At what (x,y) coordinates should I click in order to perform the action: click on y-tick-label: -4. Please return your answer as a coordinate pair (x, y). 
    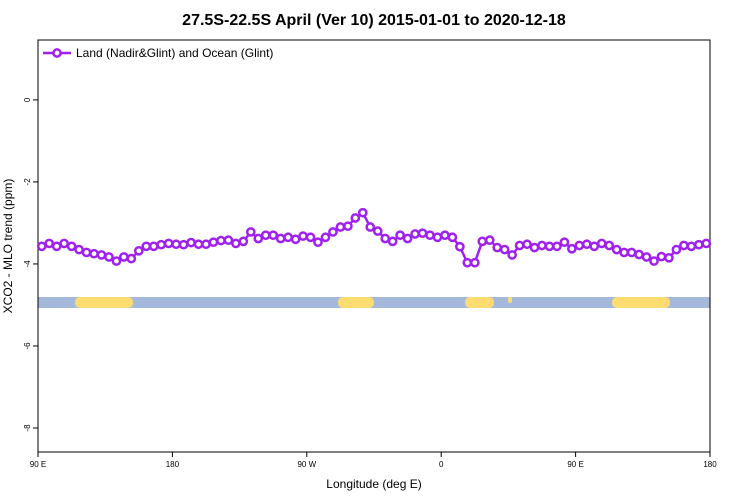
    Looking at the image, I should click on (27, 264).